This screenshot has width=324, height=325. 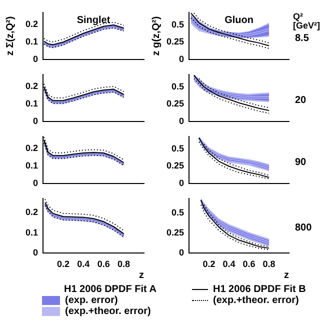 What do you see at coordinates (298, 16) in the screenshot?
I see `text: Q²` at bounding box center [298, 16].